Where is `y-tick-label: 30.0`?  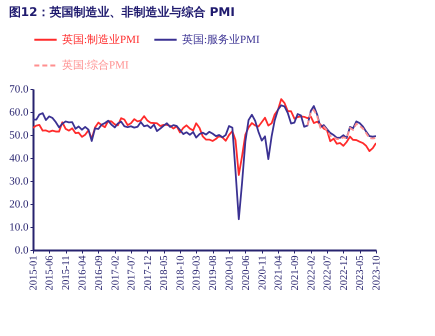 y-tick-label: 30.0 is located at coordinates (19, 182).